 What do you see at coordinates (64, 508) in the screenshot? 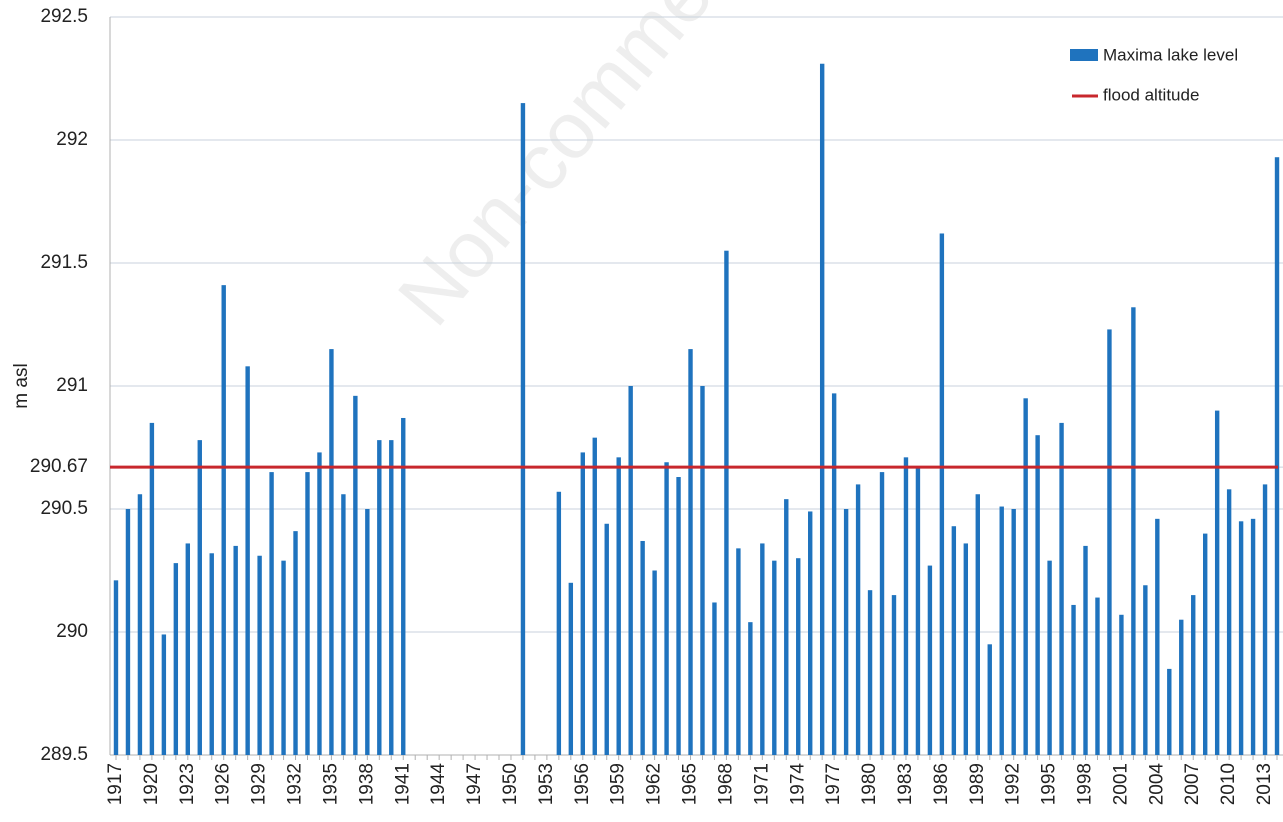
I see `y-tick-label: 290.5` at bounding box center [64, 508].